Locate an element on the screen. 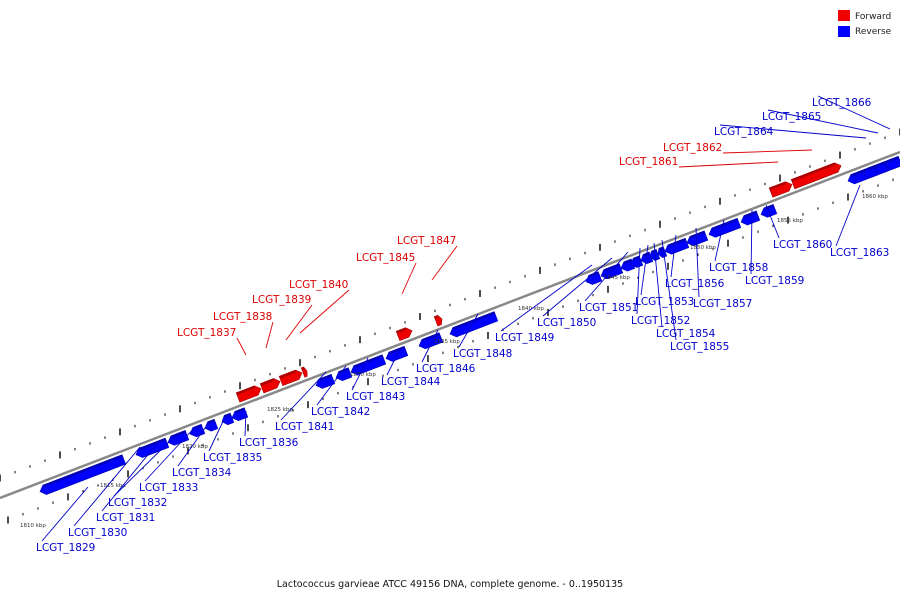 The image size is (900, 600). gene-label-lcgt_1853: LCGT_1853 is located at coordinates (664, 302).